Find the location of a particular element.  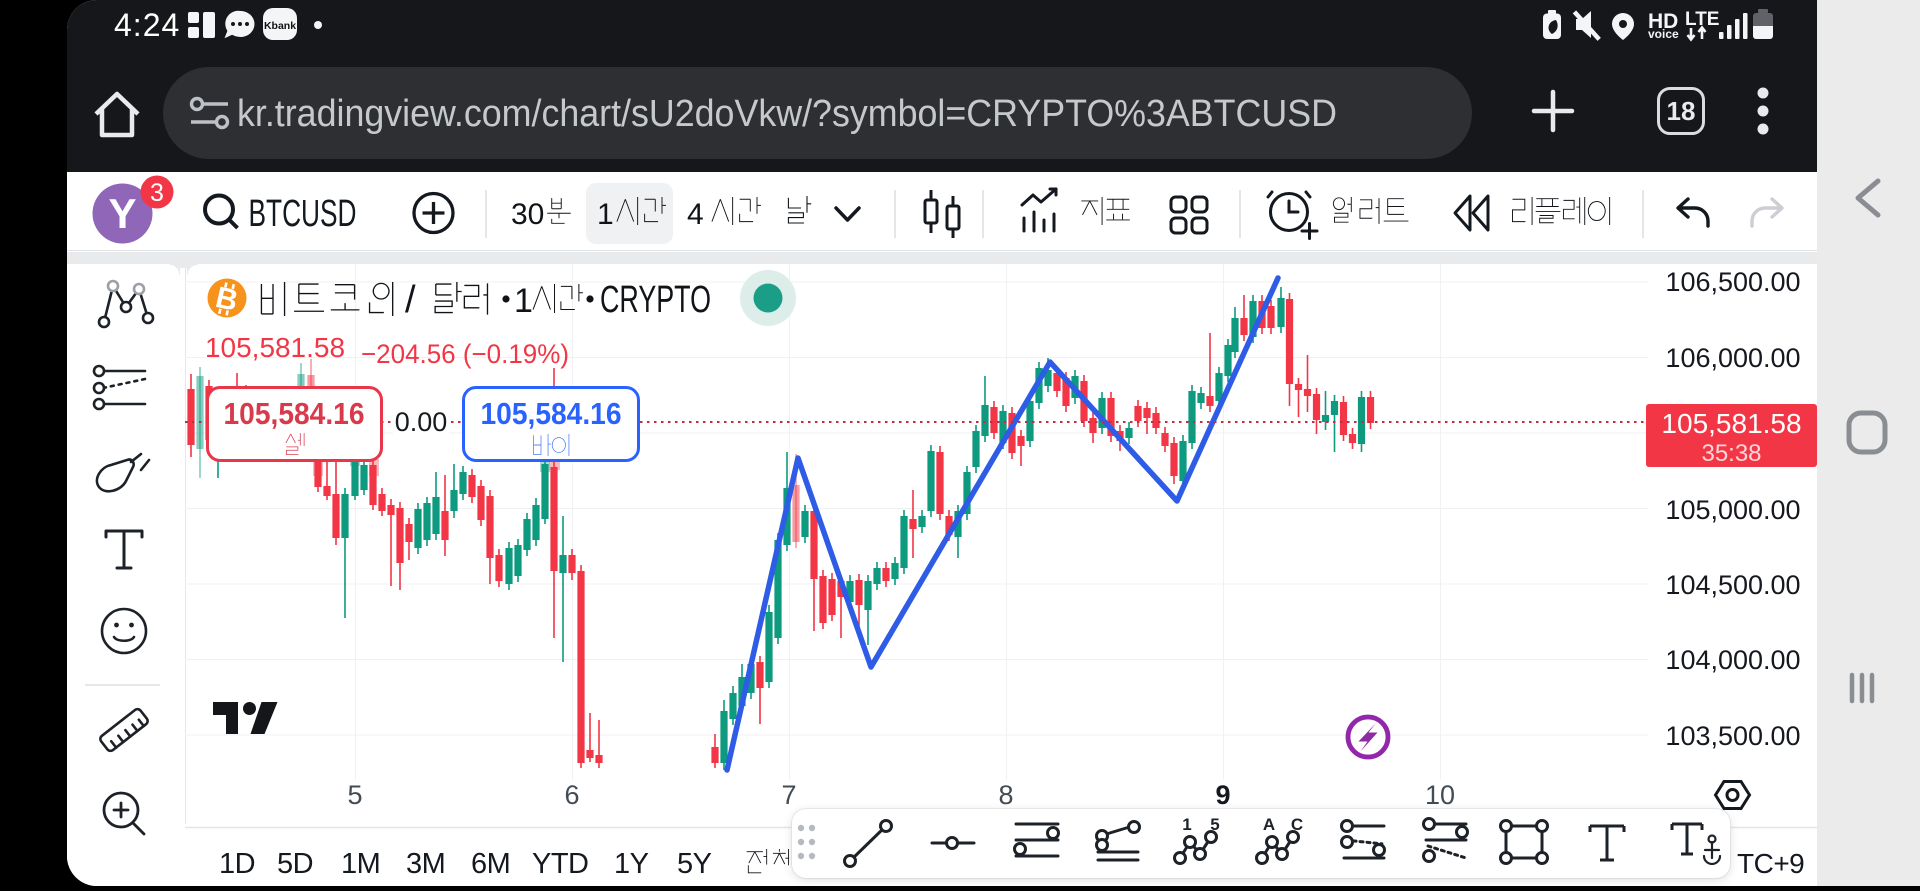

svg-text: CRYPTO is located at coordinates (655, 300).